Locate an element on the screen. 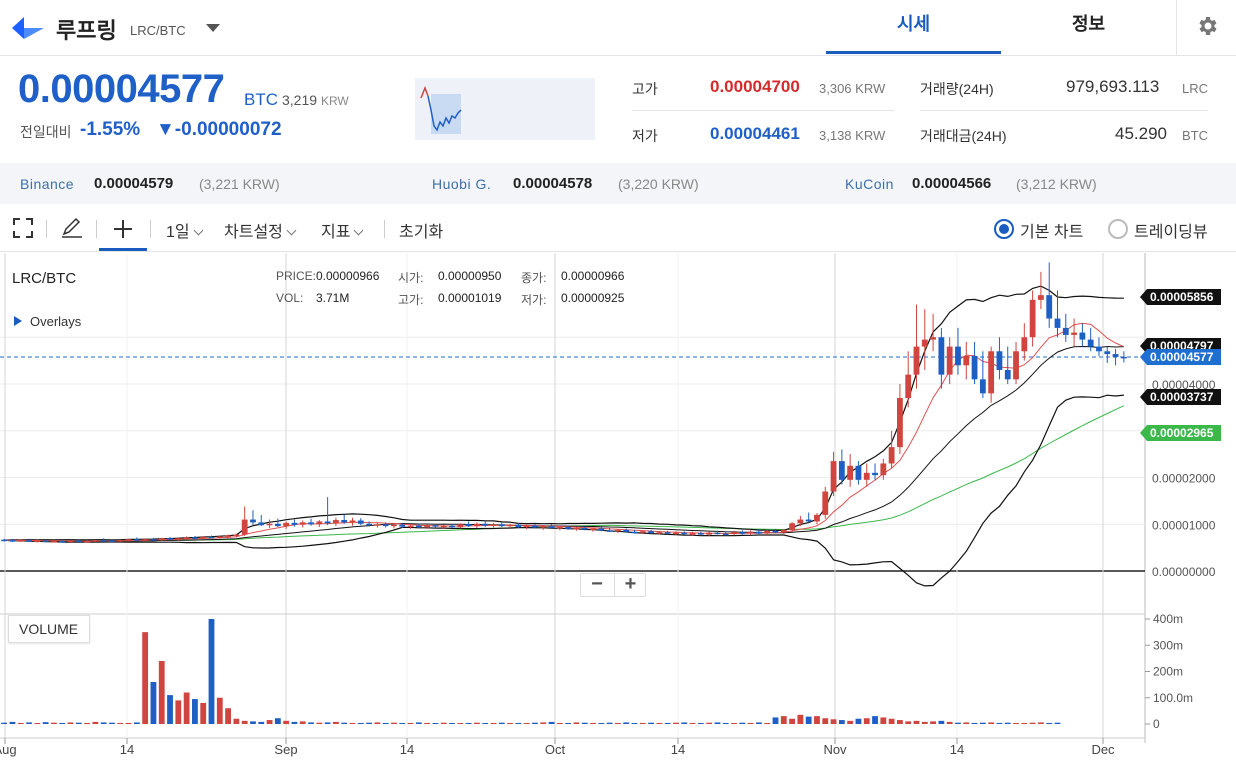  overlays-toggle: Overlays is located at coordinates (47, 321).